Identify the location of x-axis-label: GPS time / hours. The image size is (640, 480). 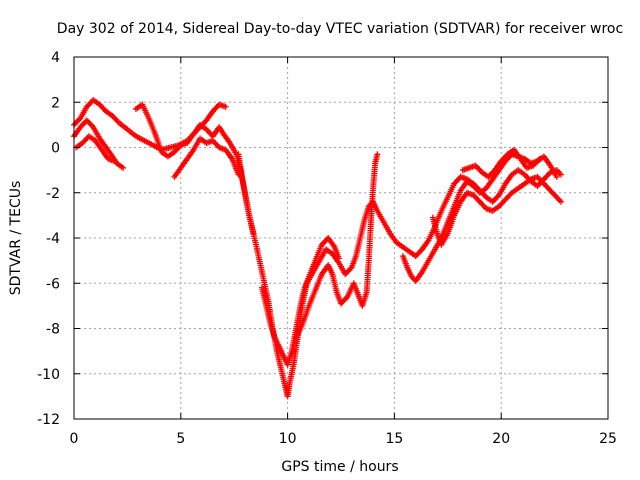
(339, 467).